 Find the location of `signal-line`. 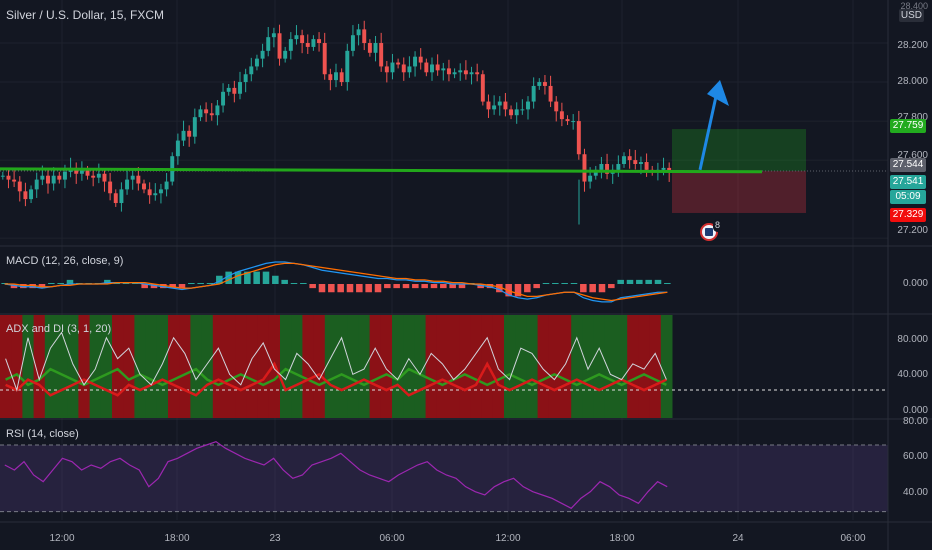

signal-line is located at coordinates (336, 282).